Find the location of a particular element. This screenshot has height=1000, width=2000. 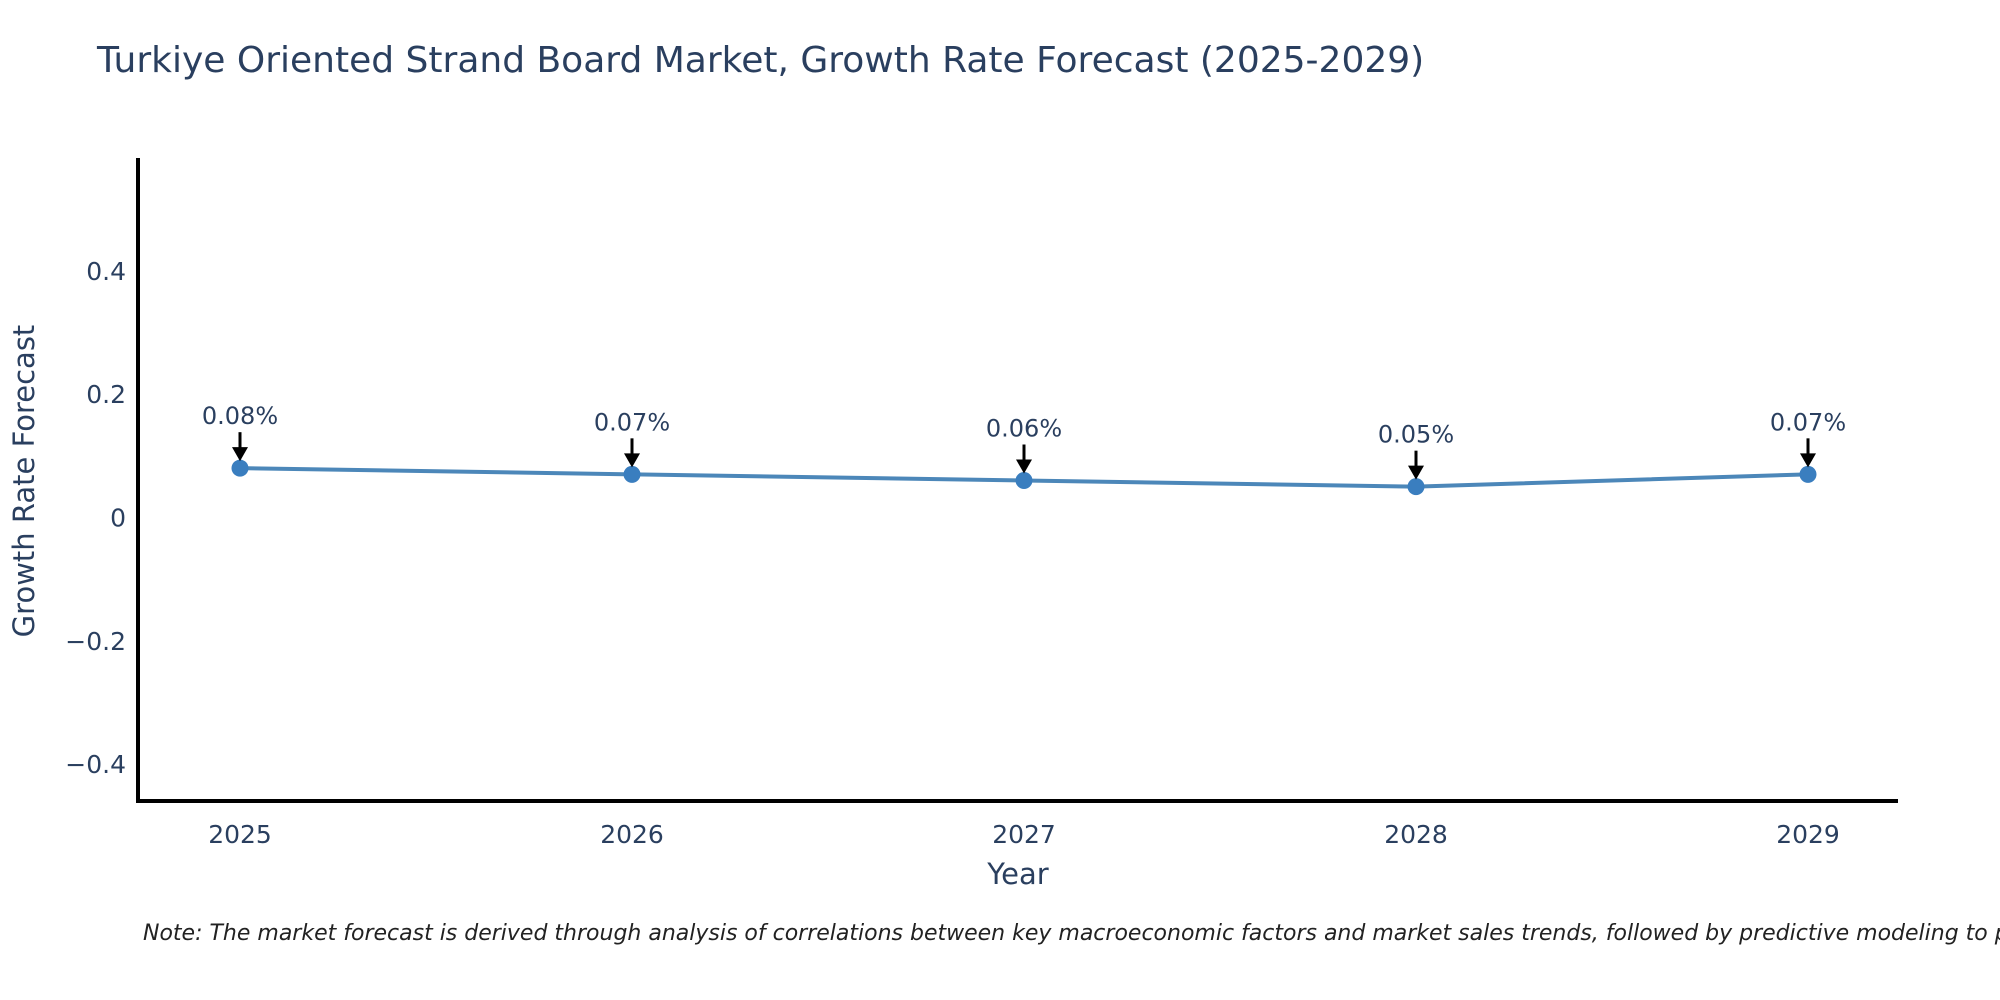

x-tick-label: 2029 is located at coordinates (1808, 834).